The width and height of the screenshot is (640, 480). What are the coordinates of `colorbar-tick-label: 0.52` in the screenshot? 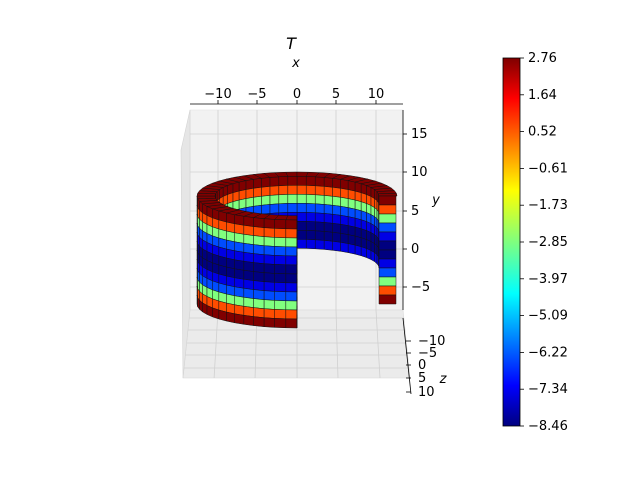 It's located at (542, 132).